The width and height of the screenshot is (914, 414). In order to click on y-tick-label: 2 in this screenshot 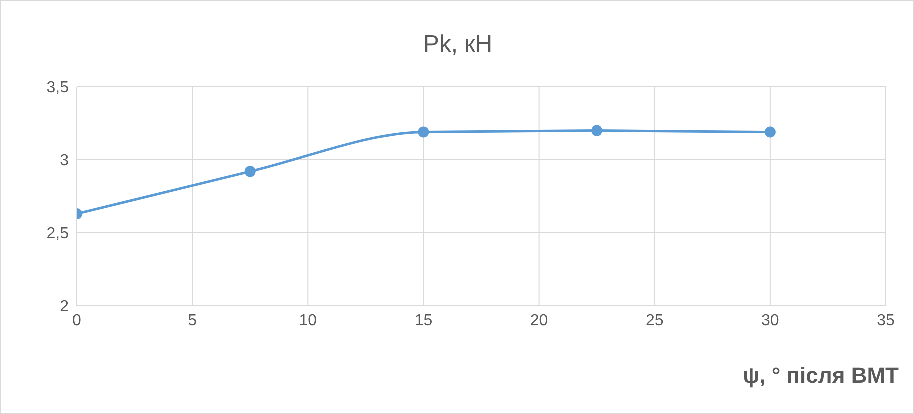, I will do `click(65, 307)`.